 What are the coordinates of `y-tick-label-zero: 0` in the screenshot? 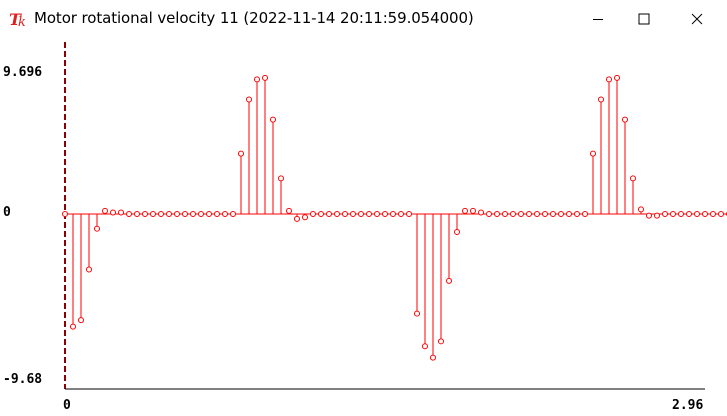 It's located at (7, 212).